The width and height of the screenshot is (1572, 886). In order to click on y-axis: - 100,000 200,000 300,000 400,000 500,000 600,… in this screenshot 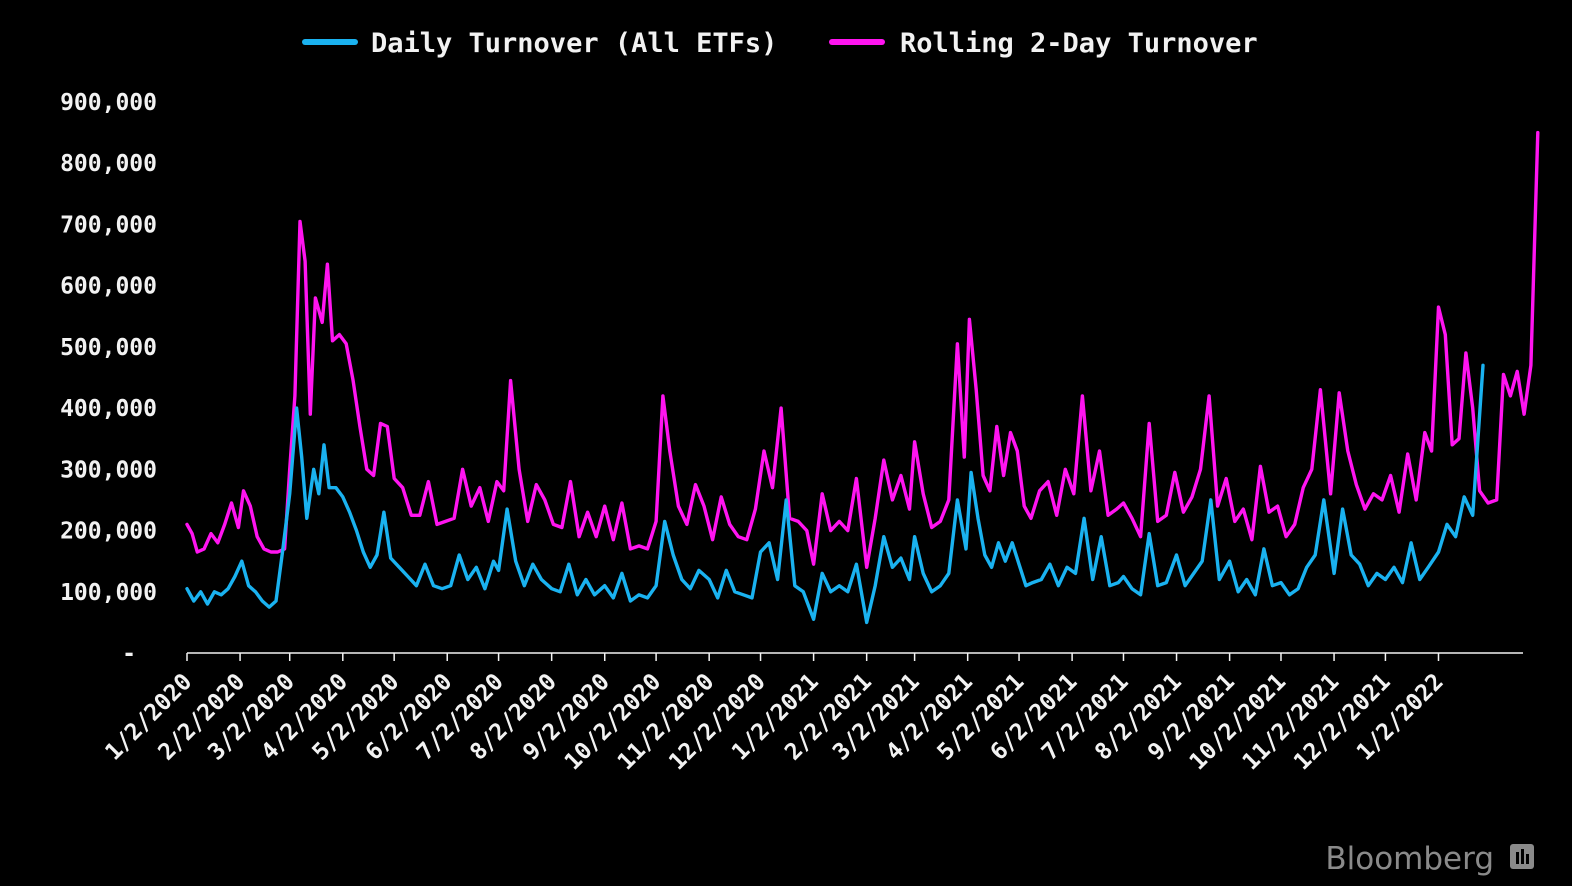, I will do `click(108, 378)`.